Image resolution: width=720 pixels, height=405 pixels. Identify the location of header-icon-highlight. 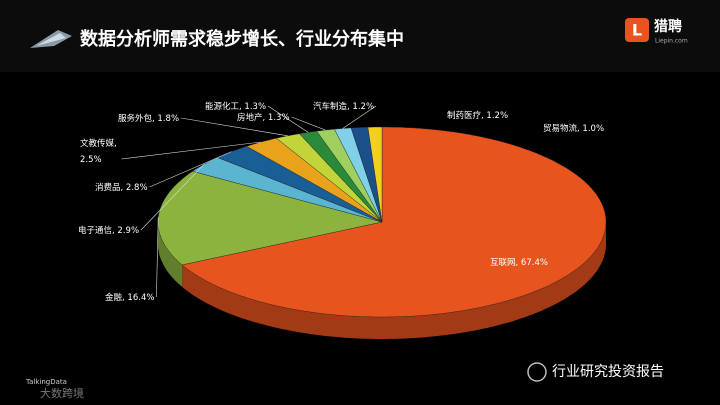
(51, 39).